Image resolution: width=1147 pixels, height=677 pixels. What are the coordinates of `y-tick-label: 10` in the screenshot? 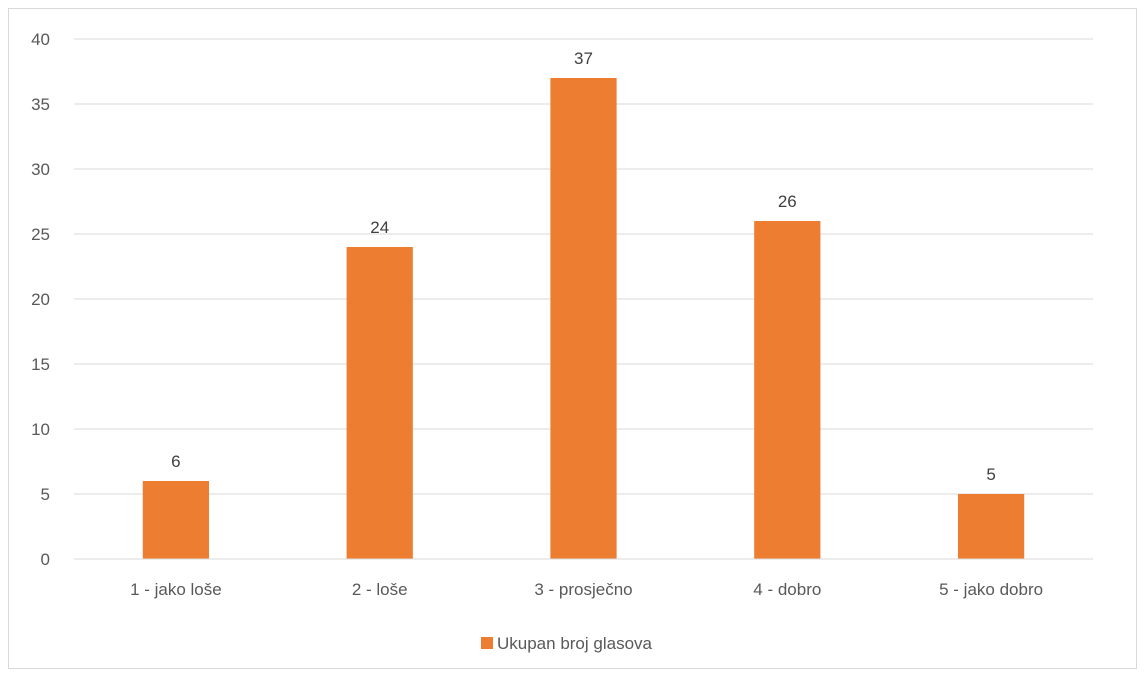 It's located at (40, 429).